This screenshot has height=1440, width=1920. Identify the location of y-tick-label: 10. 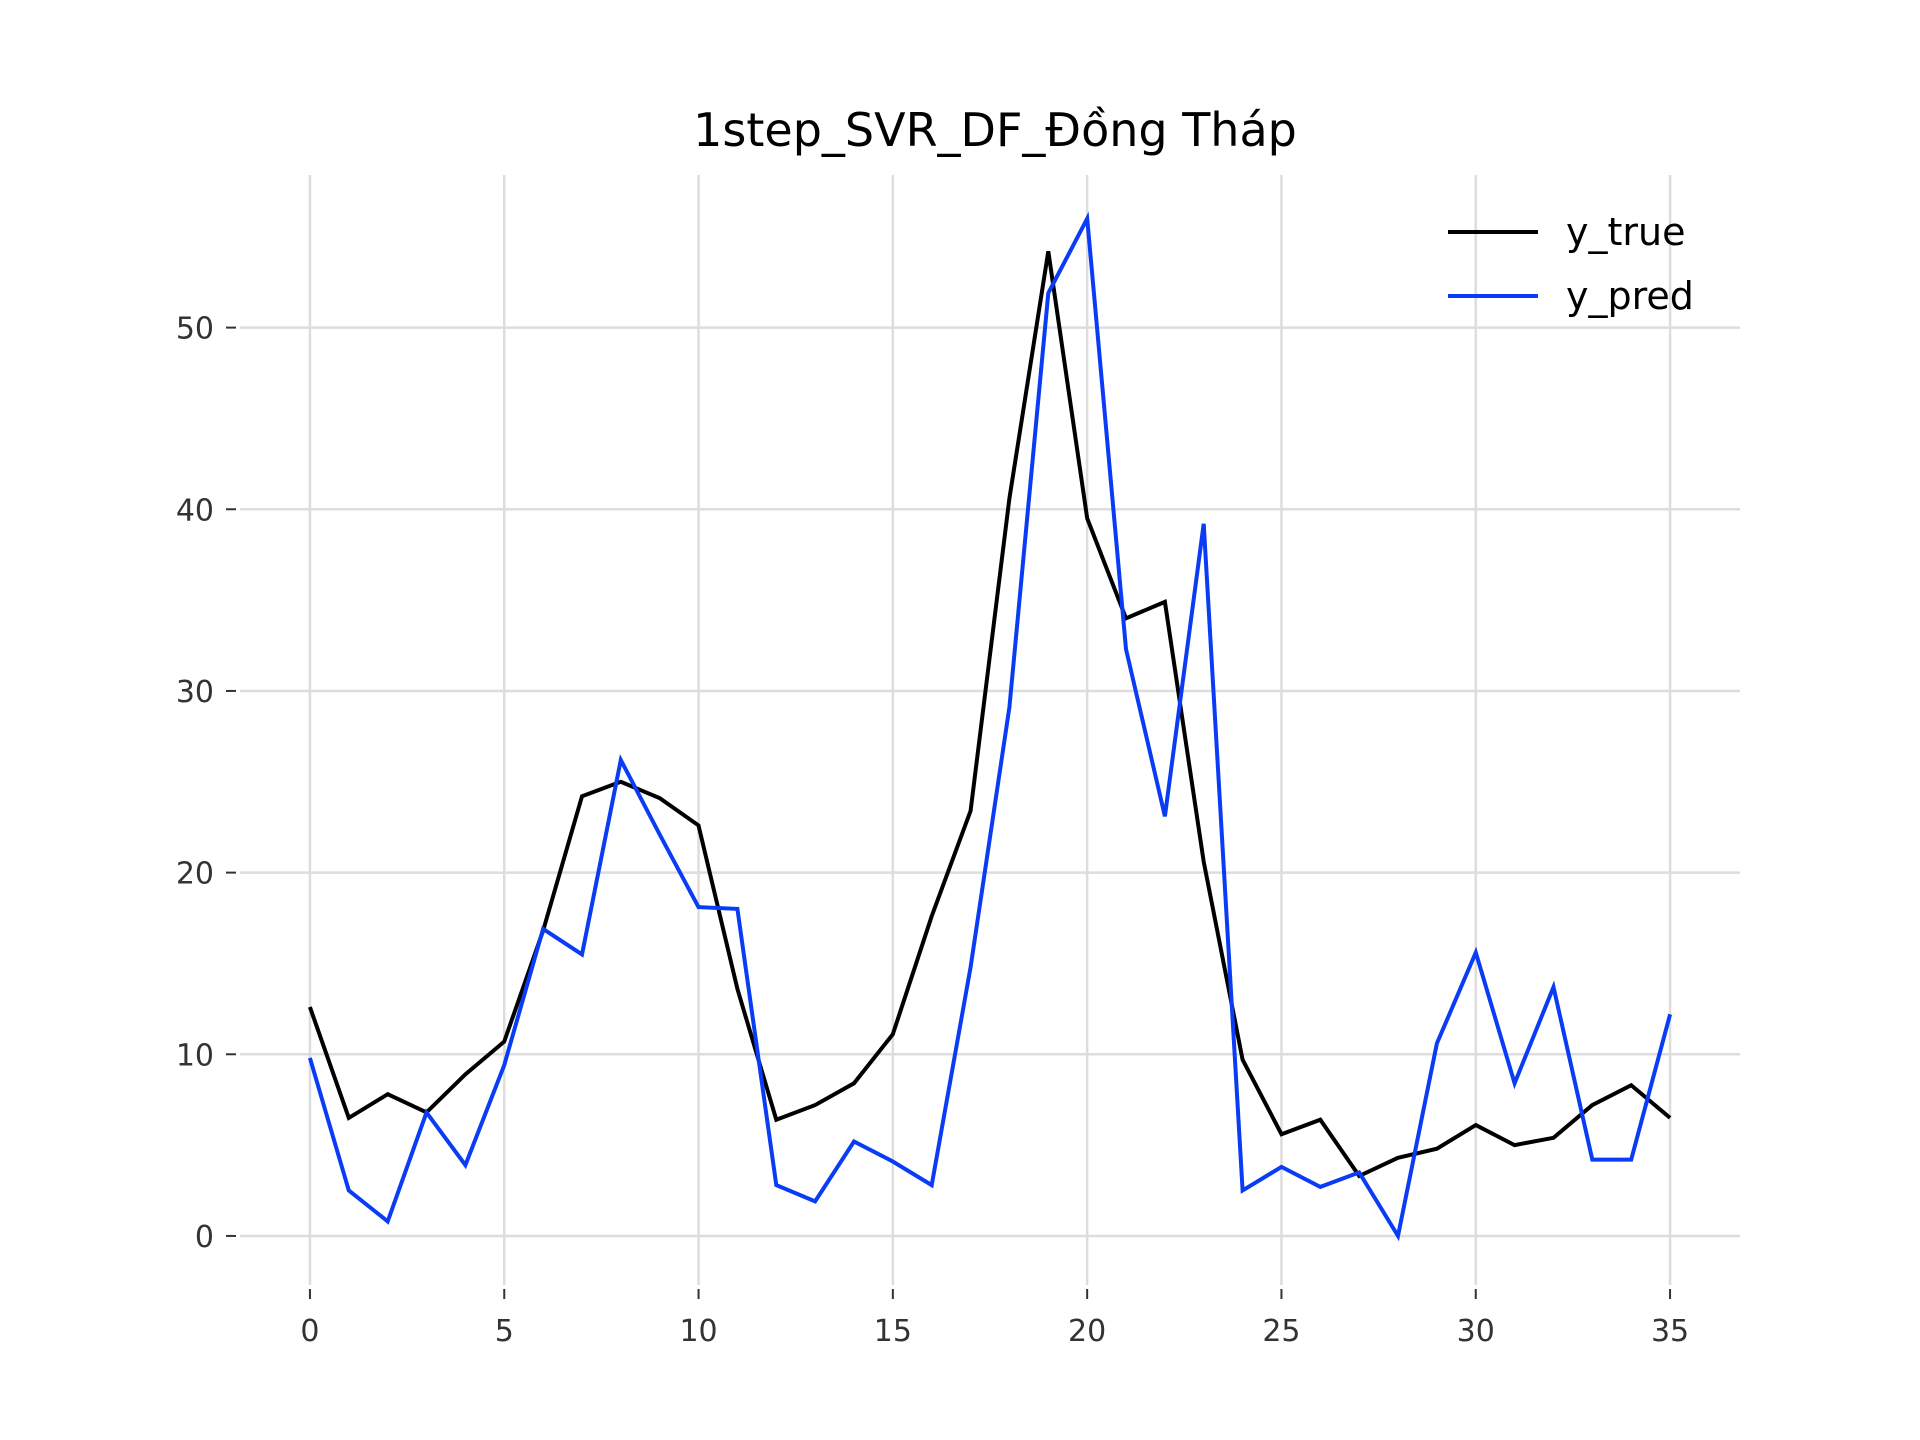
(195, 1055).